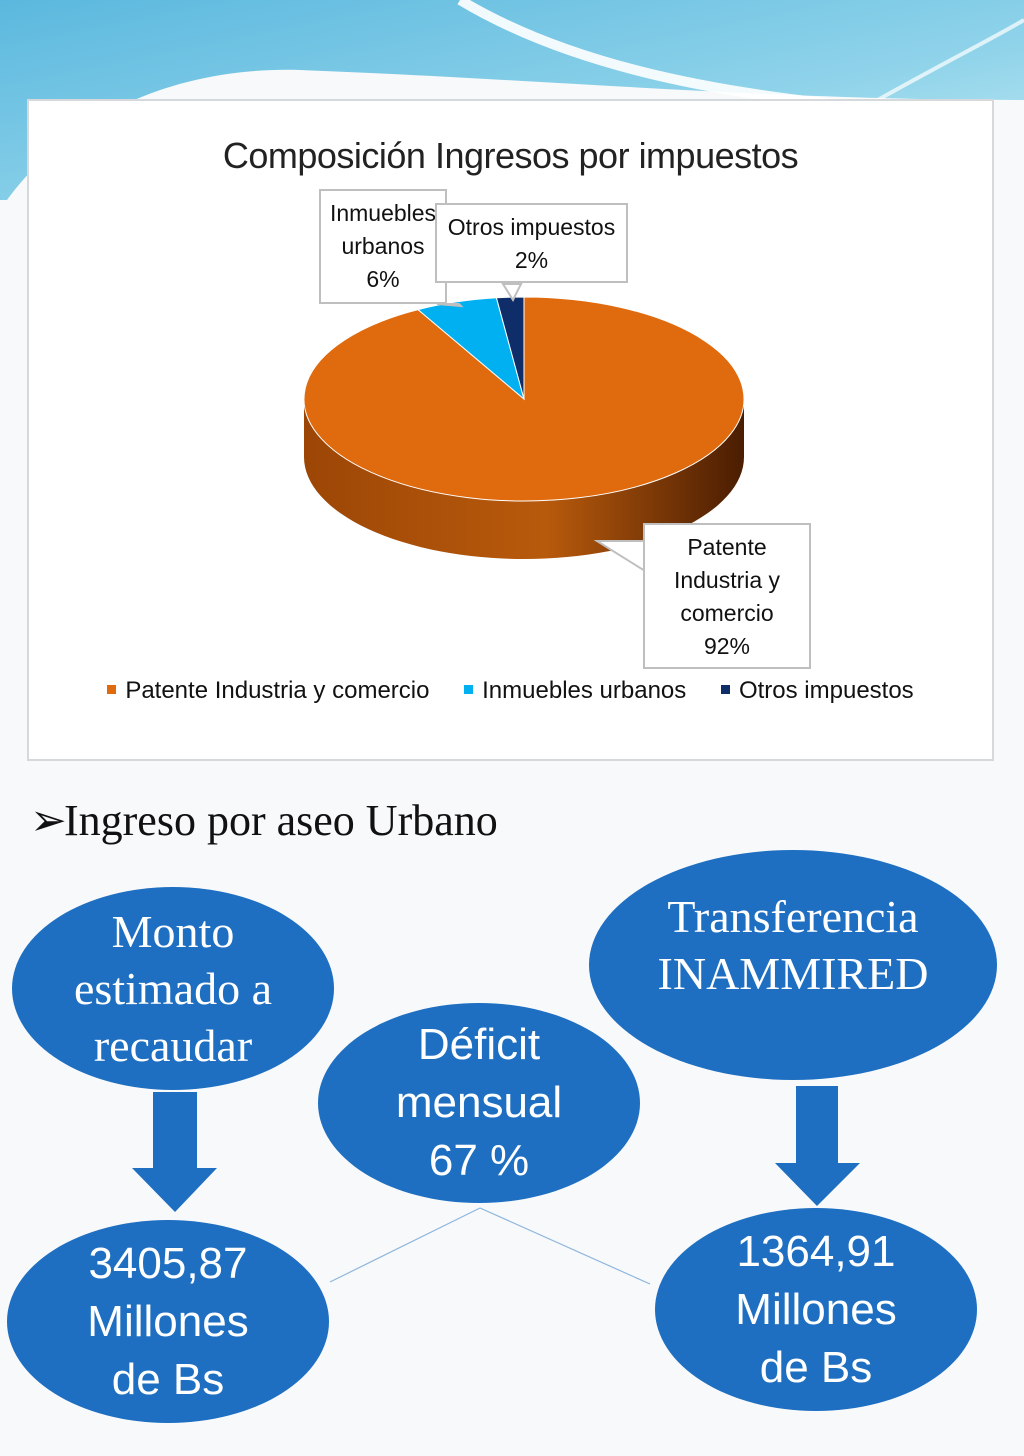 Image resolution: width=1024 pixels, height=1456 pixels. I want to click on node-transferencia-value-text: 1364,91 Millones de Bs, so click(816, 1309).